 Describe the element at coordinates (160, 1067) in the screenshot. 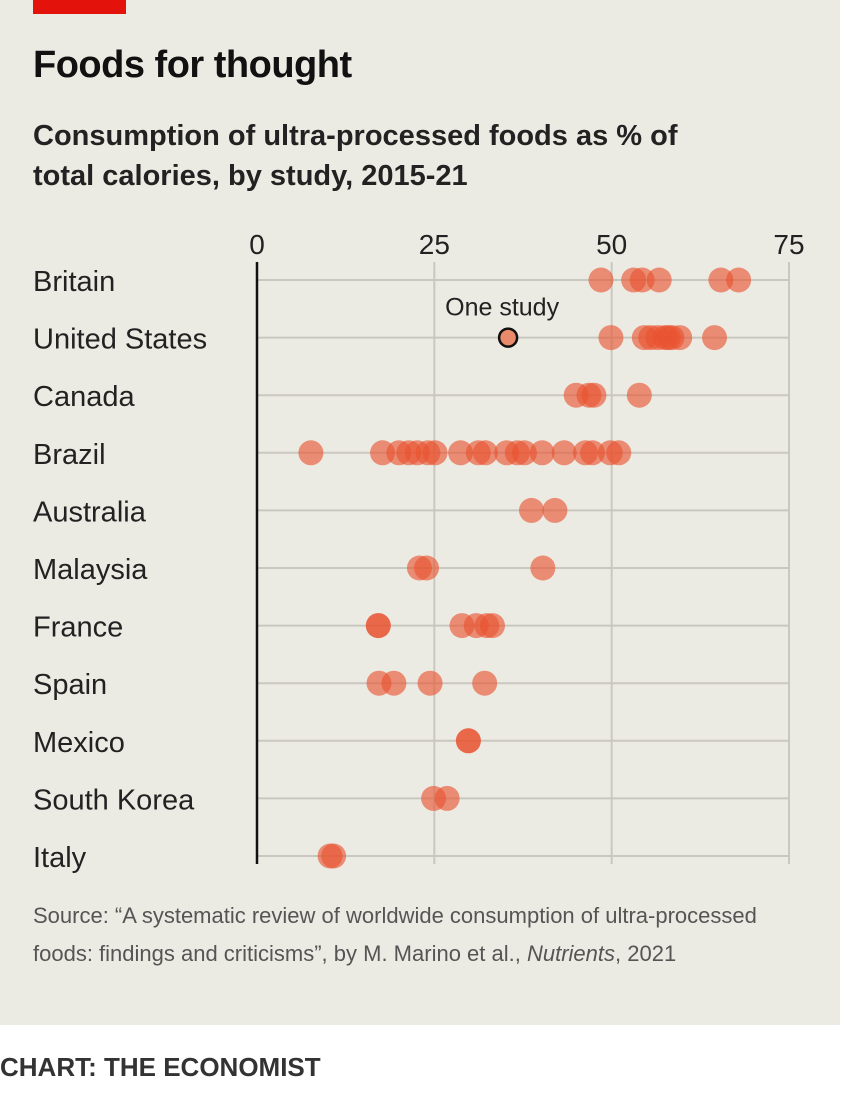

I see `chart-credit: CHART: THE ECONOMIST` at that location.